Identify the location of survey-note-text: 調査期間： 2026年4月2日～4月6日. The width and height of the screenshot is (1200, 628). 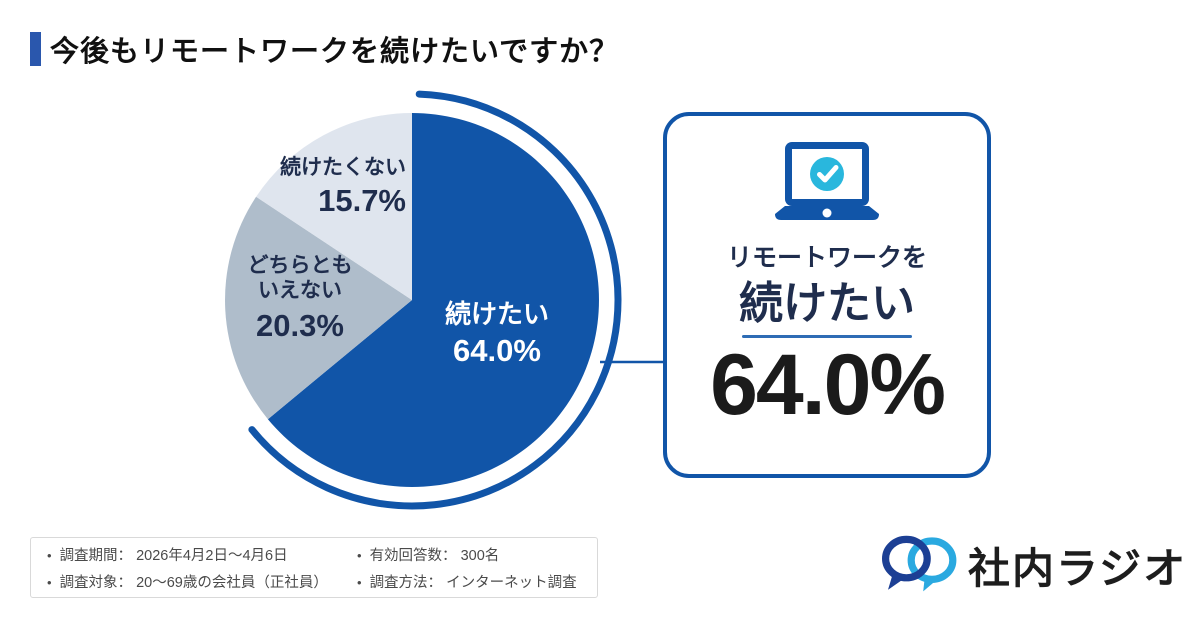
(173, 555).